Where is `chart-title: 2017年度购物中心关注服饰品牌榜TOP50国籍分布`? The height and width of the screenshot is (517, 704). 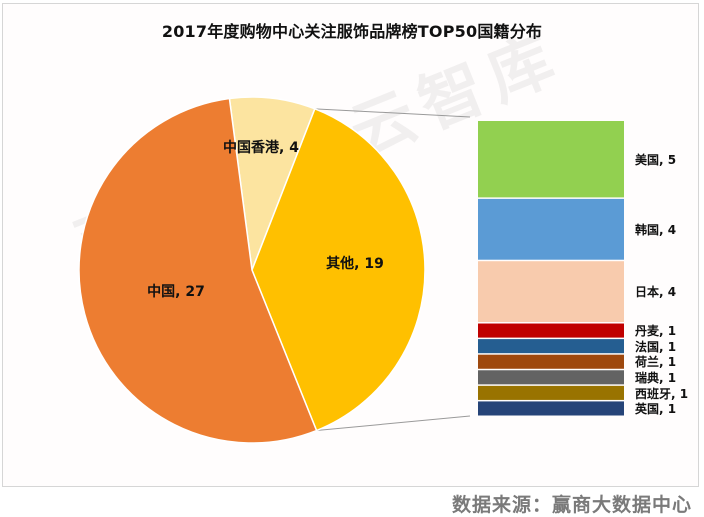 chart-title: 2017年度购物中心关注服饰品牌榜TOP50国籍分布 is located at coordinates (352, 31).